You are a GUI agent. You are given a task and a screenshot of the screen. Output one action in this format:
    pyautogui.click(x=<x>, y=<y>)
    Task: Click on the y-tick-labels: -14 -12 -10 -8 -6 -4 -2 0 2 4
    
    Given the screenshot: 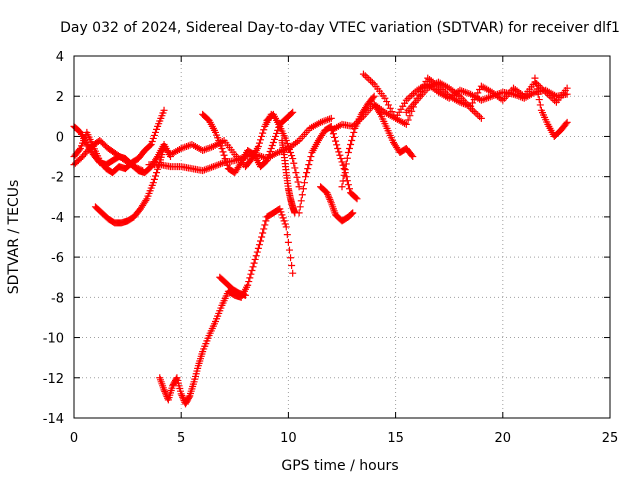 What is the action you would take?
    pyautogui.click(x=53, y=238)
    